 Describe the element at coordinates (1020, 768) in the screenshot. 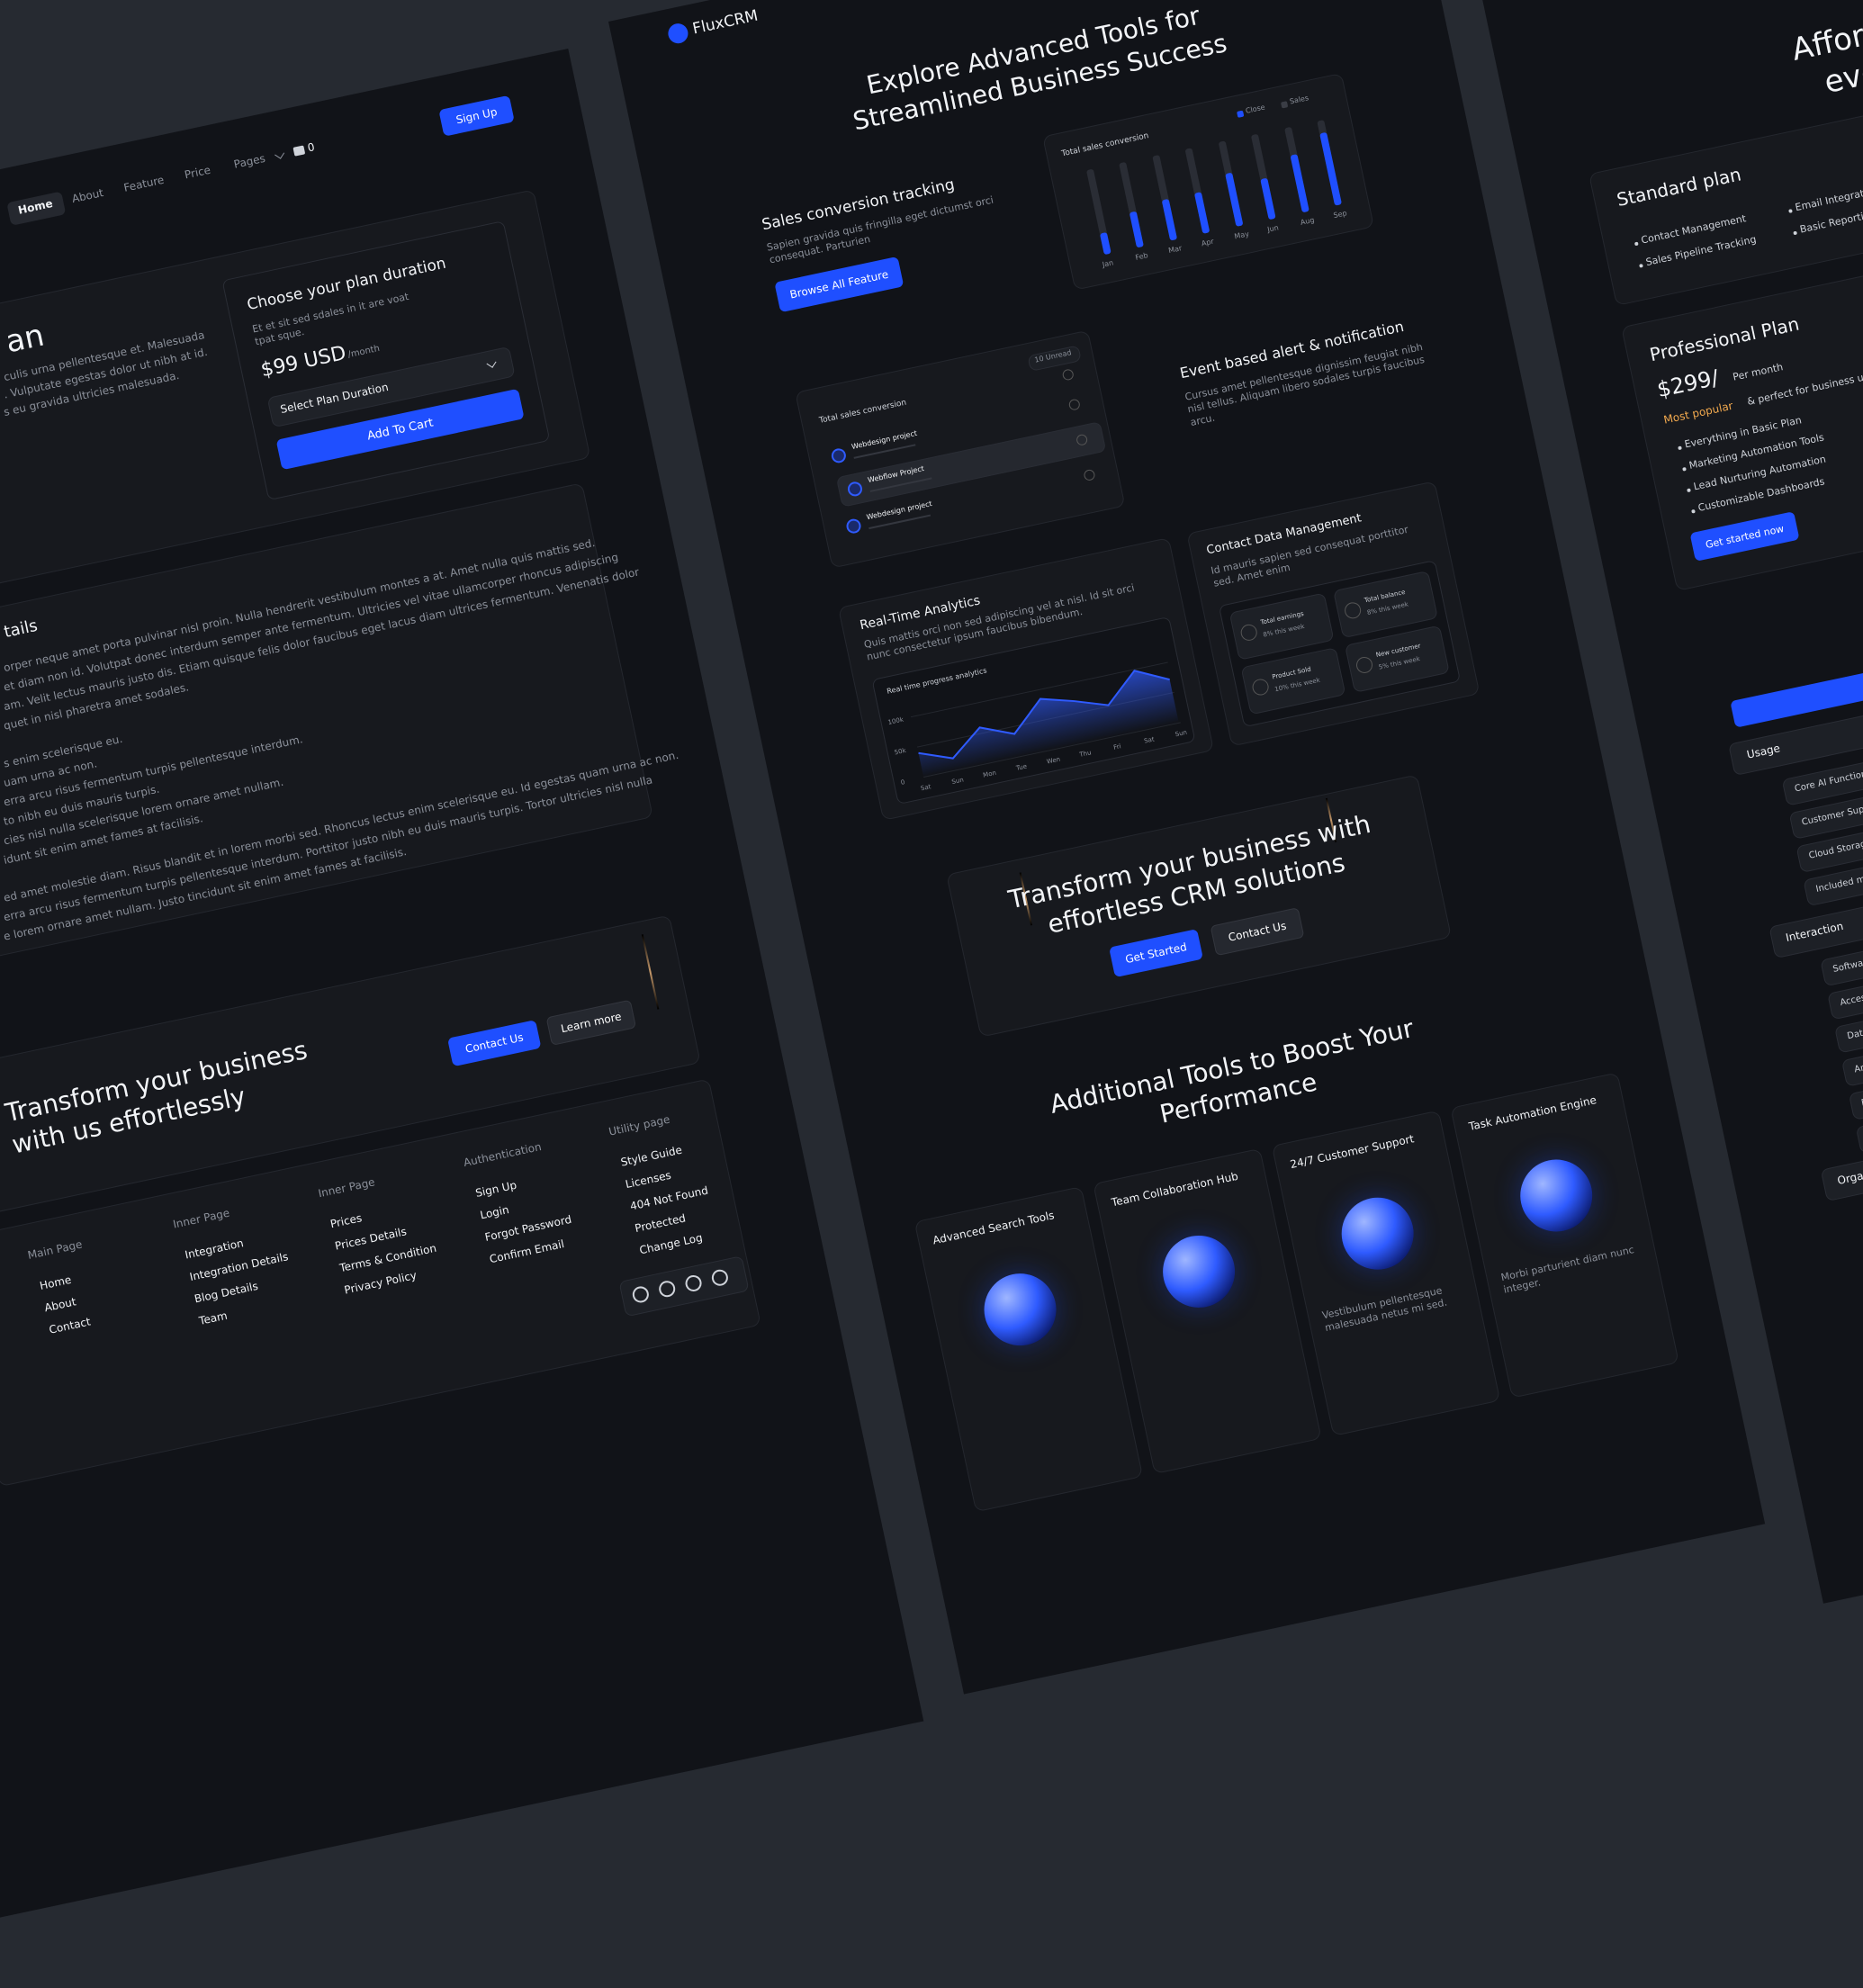

I see `x-tick-label: Tue` at that location.